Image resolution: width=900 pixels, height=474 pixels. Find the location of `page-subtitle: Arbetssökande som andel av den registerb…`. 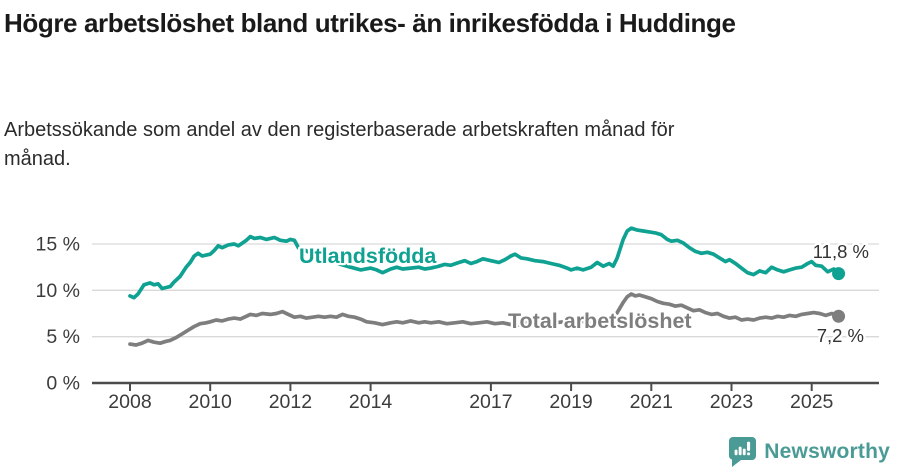

page-subtitle: Arbetssökande som andel av den registerb… is located at coordinates (339, 144).